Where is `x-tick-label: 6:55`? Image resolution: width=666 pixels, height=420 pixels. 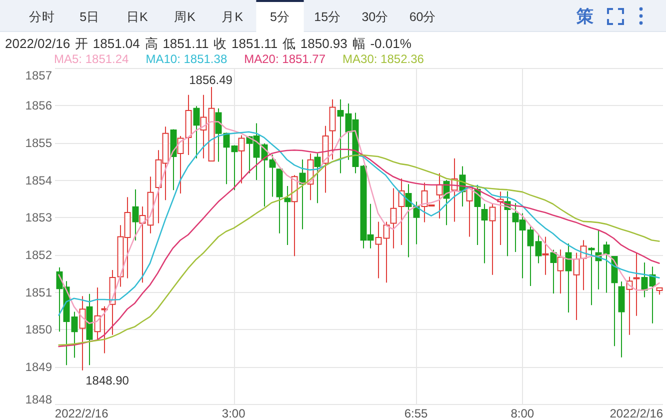
x-tick-label: 6:55 is located at coordinates (416, 413).